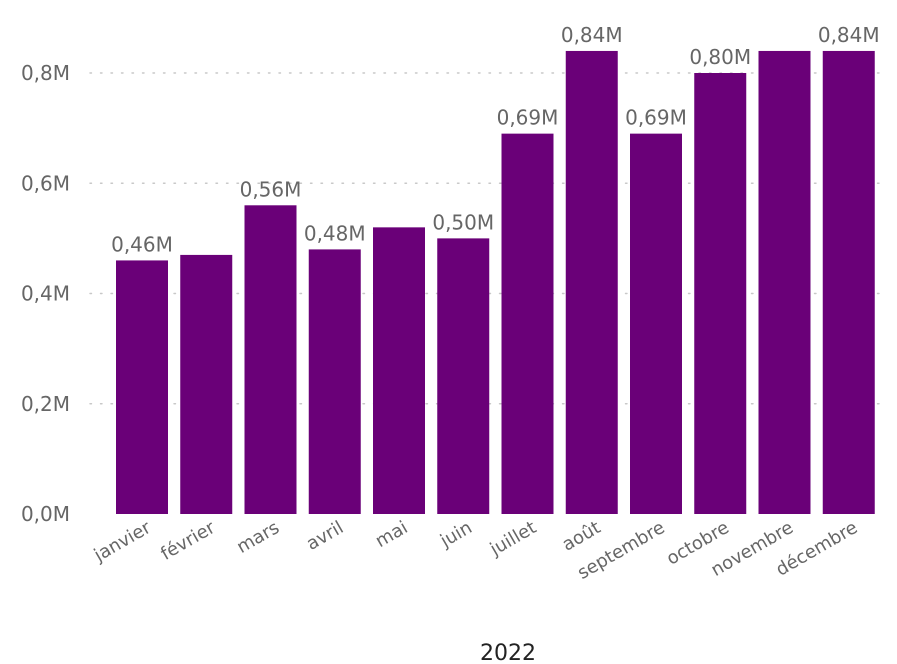 This screenshot has width=897, height=664. What do you see at coordinates (513, 538) in the screenshot?
I see `x-tick-label: juillet` at bounding box center [513, 538].